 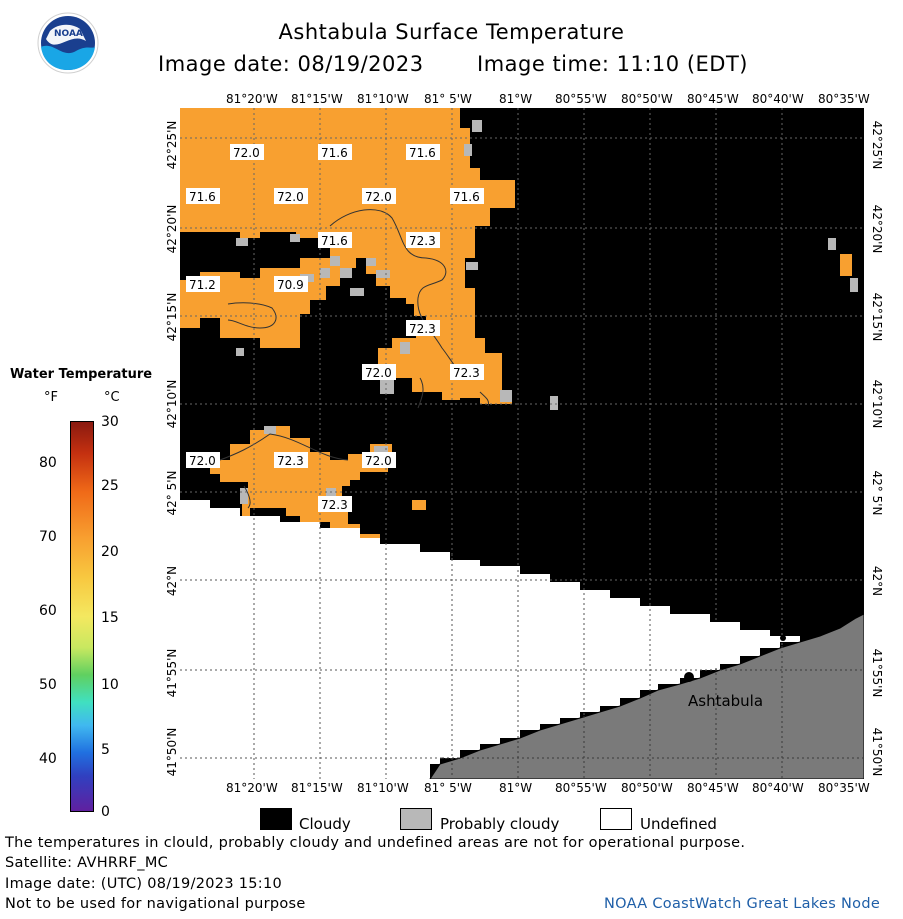 What do you see at coordinates (110, 486) in the screenshot?
I see `legend-tick-c: 25` at bounding box center [110, 486].